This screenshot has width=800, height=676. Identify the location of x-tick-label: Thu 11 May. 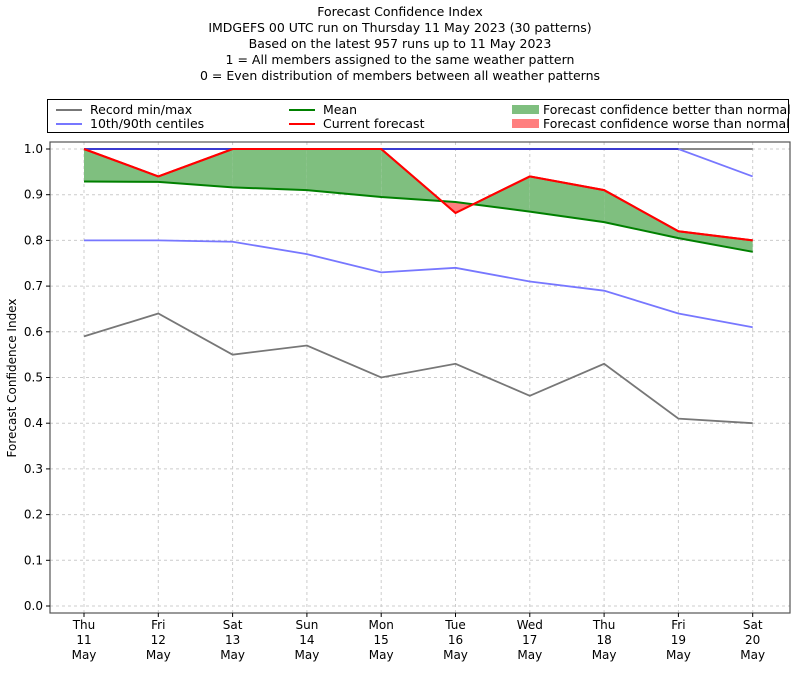
(84, 640).